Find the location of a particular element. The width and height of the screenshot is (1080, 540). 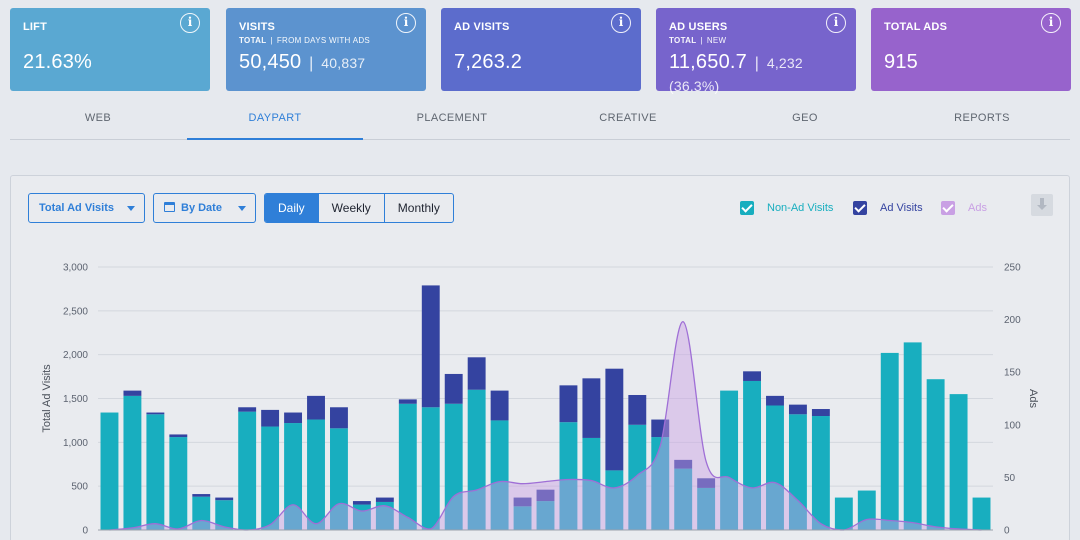

visits-sub-total: TOTAL is located at coordinates (253, 40).